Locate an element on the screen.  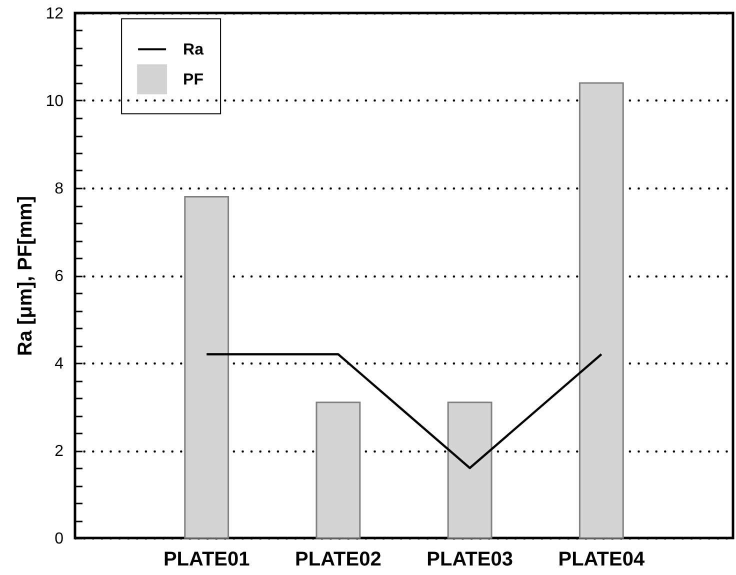
x-tick-label: PLATE03 is located at coordinates (469, 559).